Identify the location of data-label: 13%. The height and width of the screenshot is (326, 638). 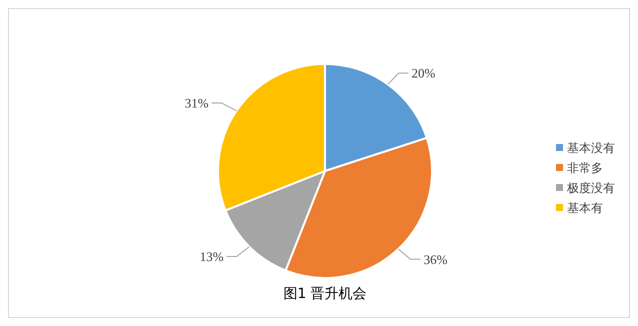
(212, 256).